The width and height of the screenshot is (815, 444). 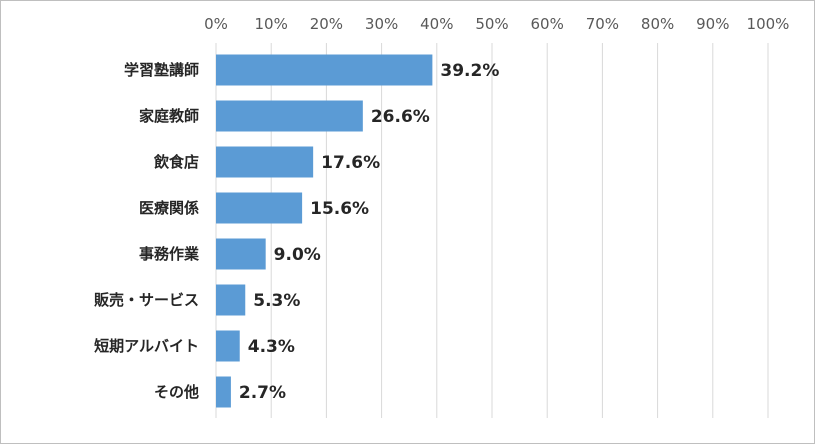 I want to click on value-label: 2.7%, so click(x=262, y=393).